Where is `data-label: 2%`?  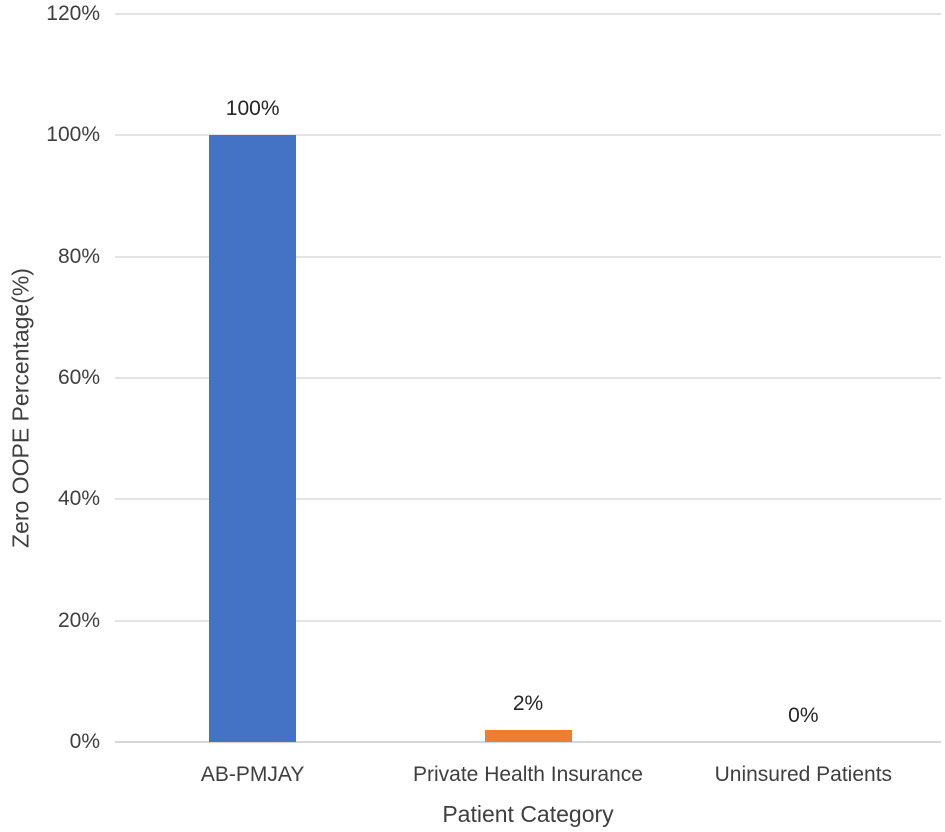
data-label: 2% is located at coordinates (528, 703).